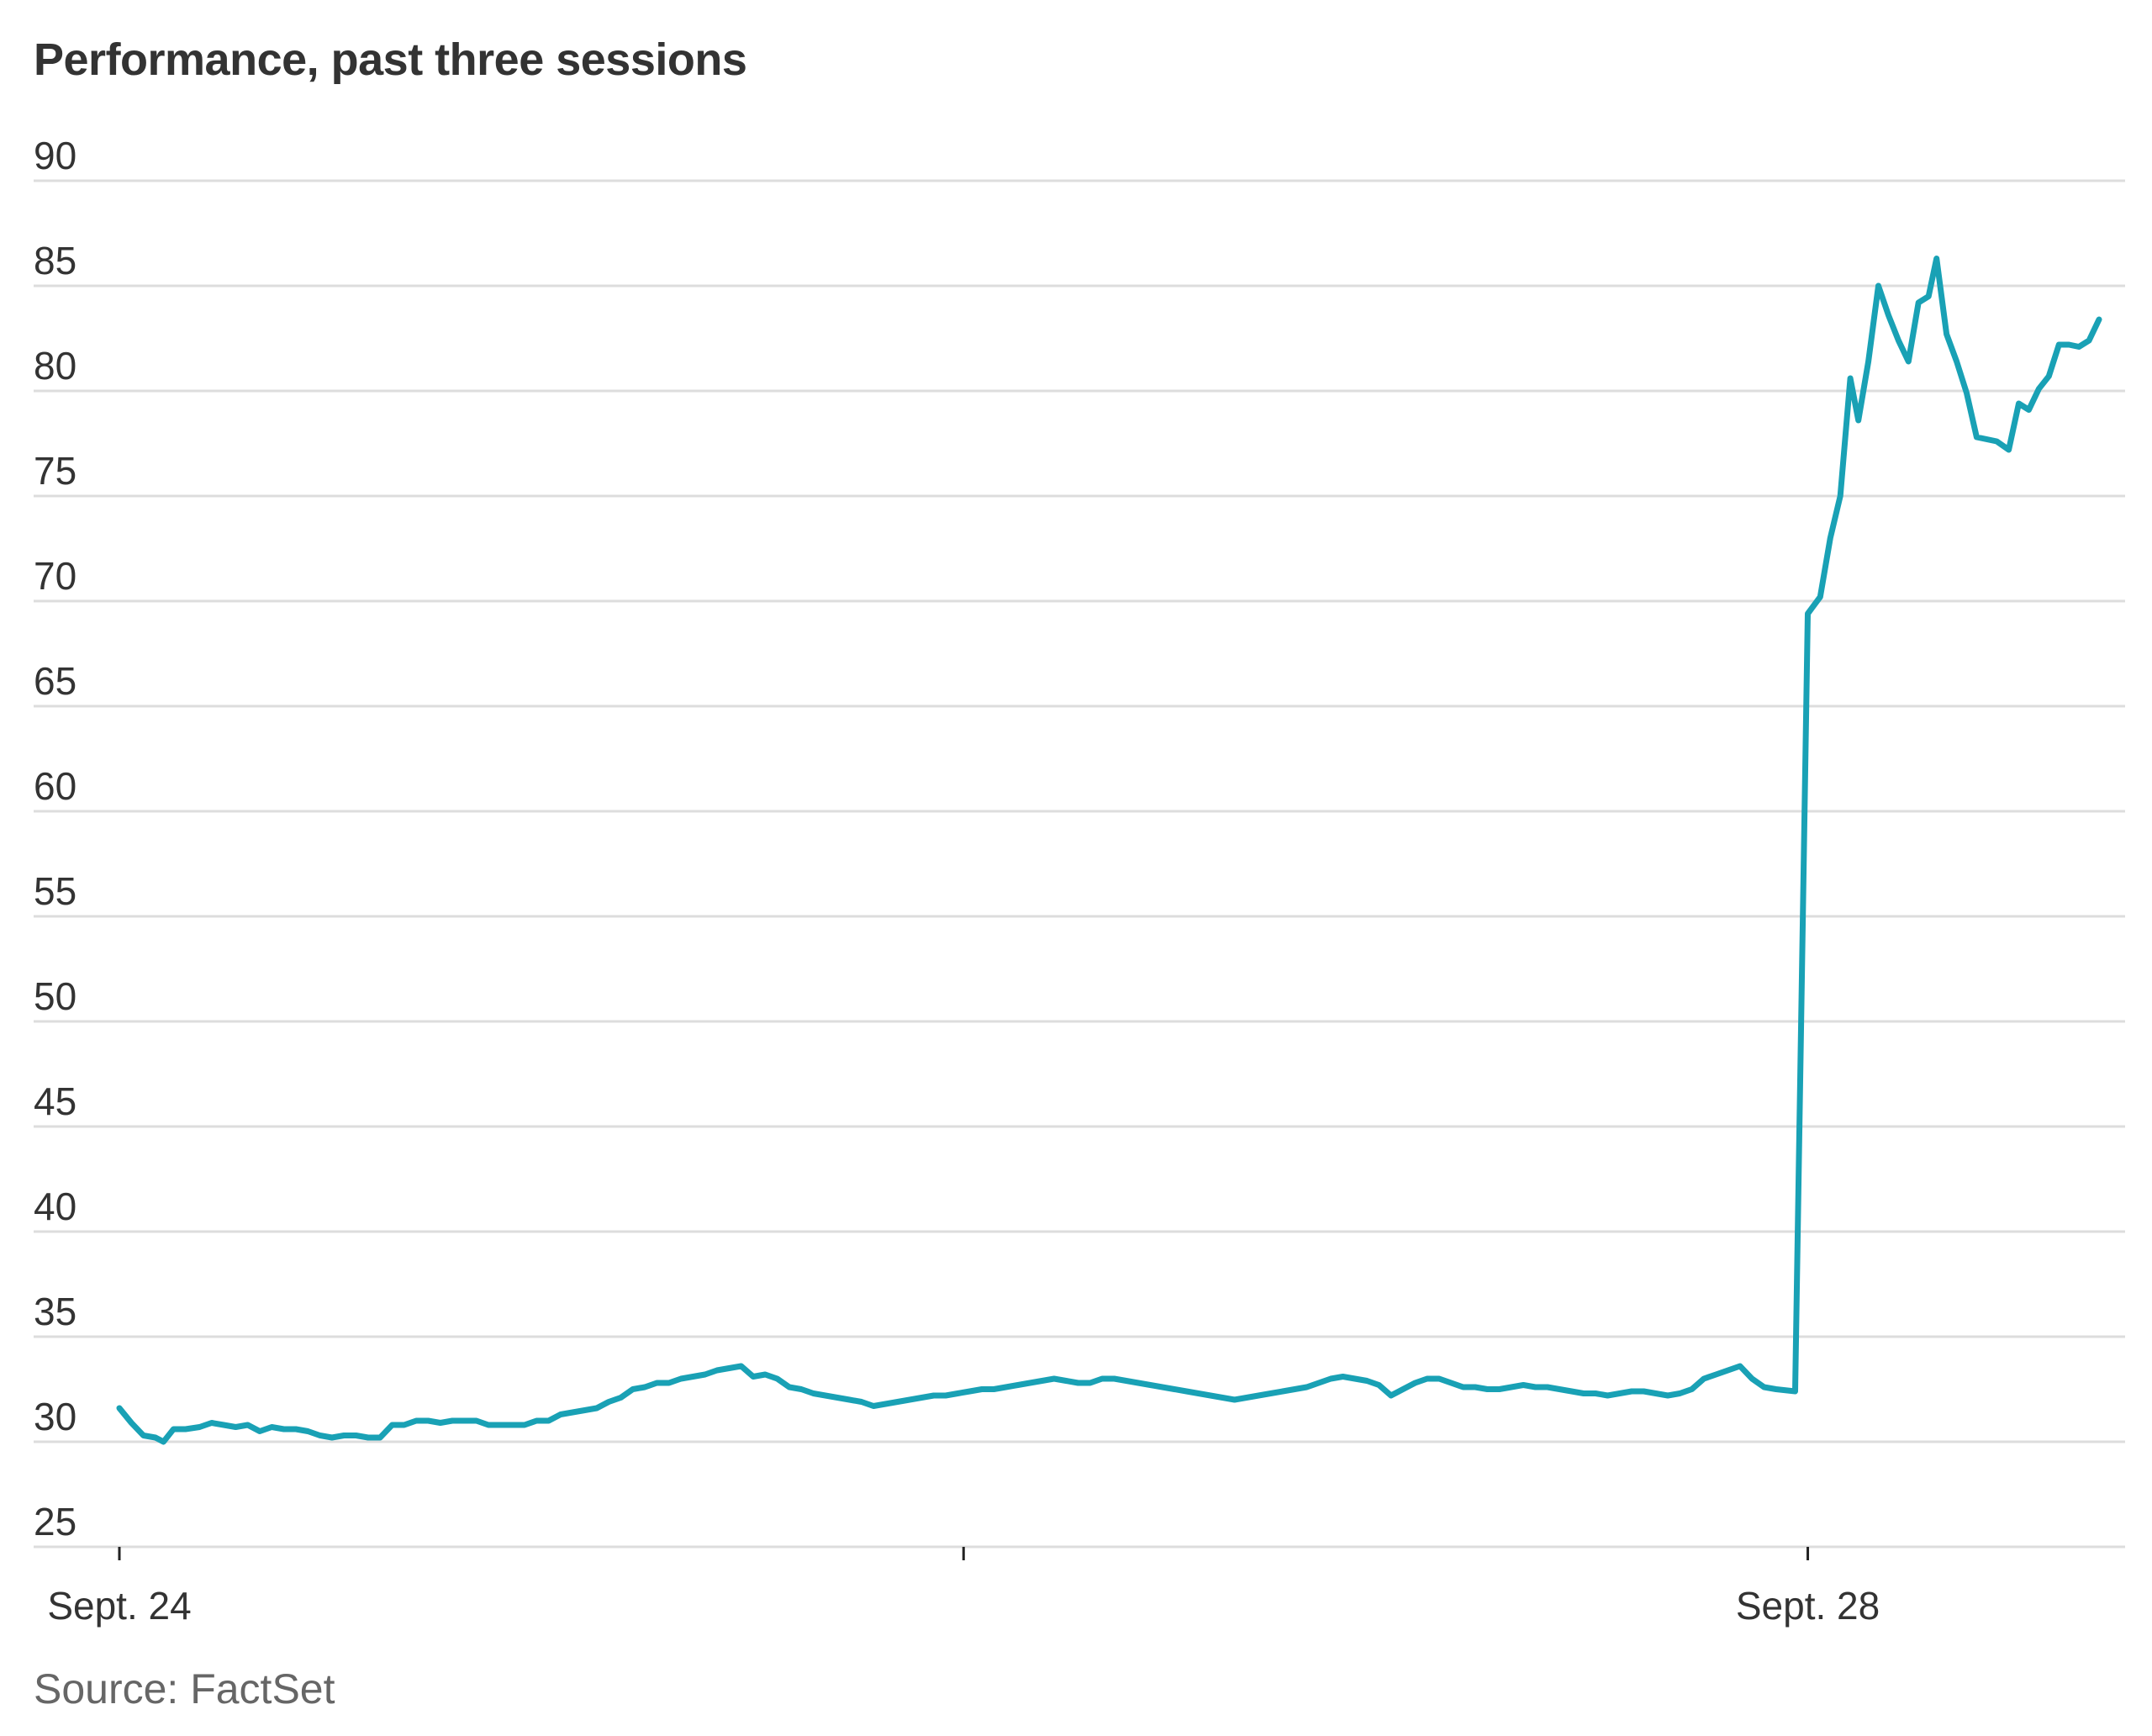 This screenshot has height=1736, width=2152. Describe the element at coordinates (55, 1521) in the screenshot. I see `y-tick-label: 25` at that location.